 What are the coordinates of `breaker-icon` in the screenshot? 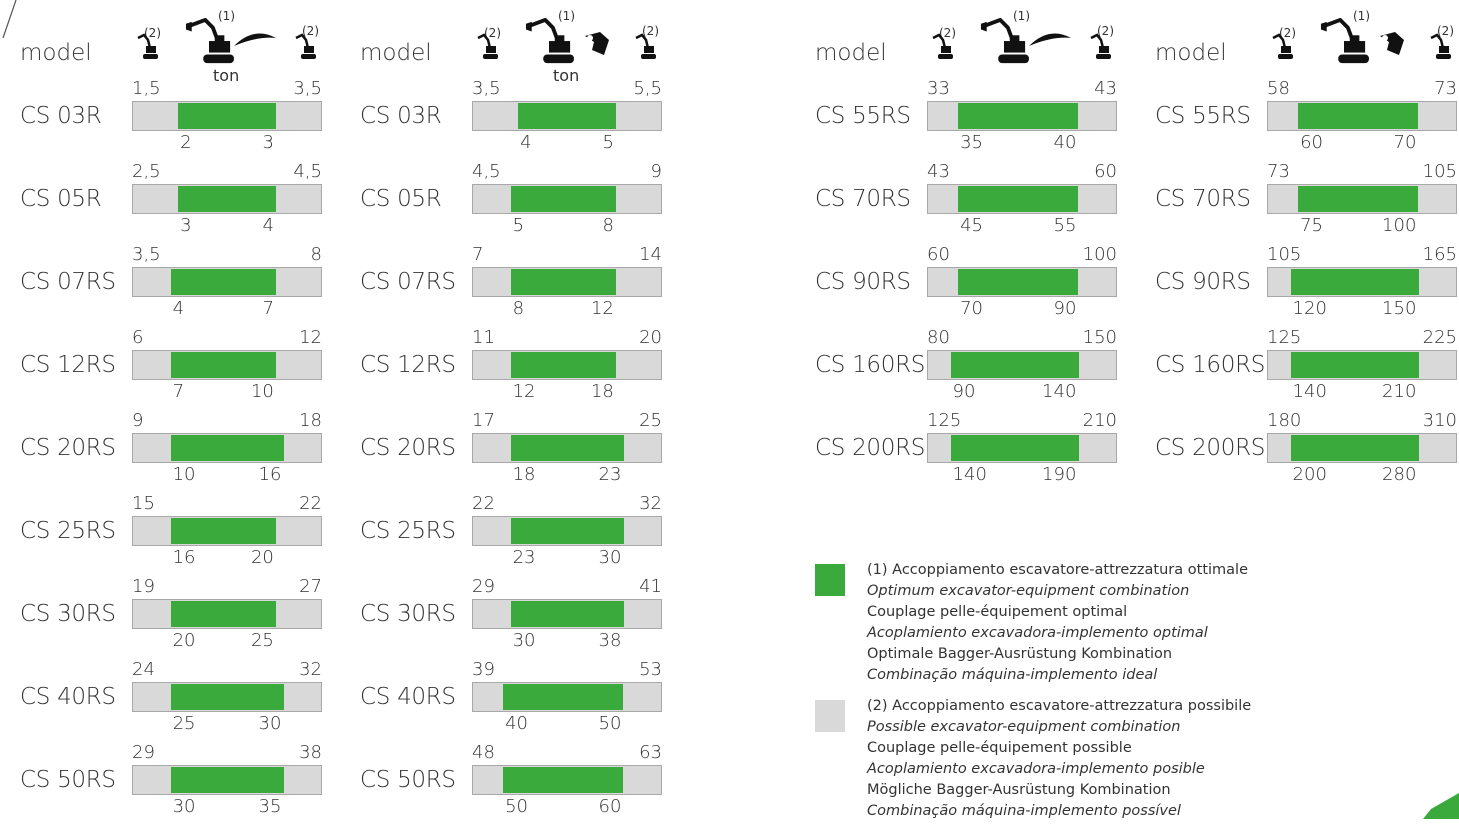 It's located at (255, 39).